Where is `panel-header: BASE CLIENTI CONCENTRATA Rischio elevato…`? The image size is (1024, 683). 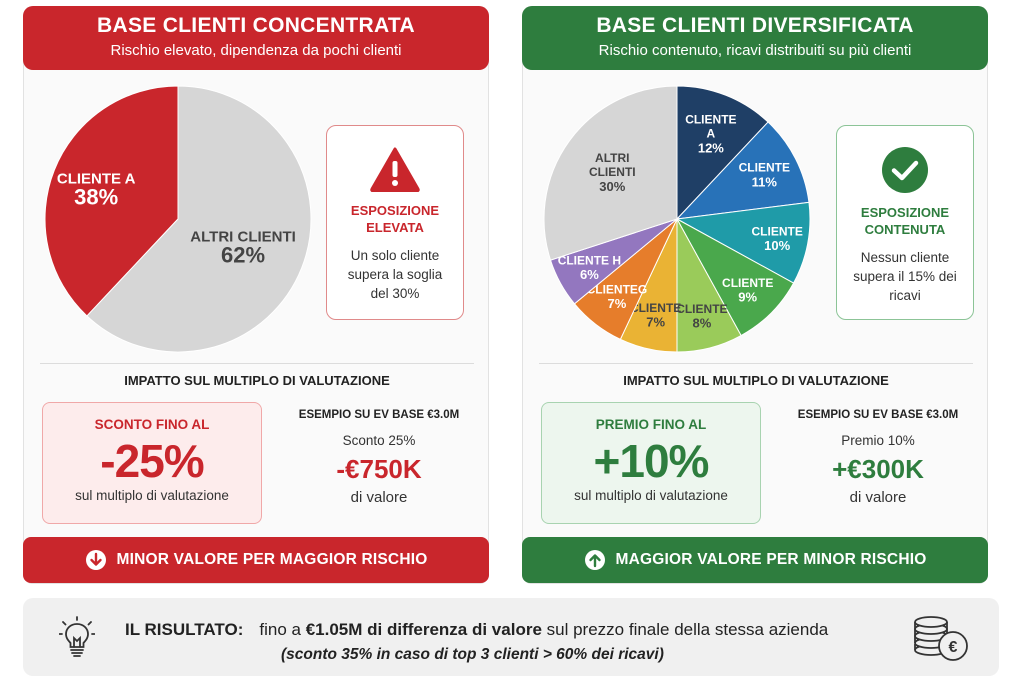
panel-header: BASE CLIENTI CONCENTRATA Rischio elevato… is located at coordinates (256, 38).